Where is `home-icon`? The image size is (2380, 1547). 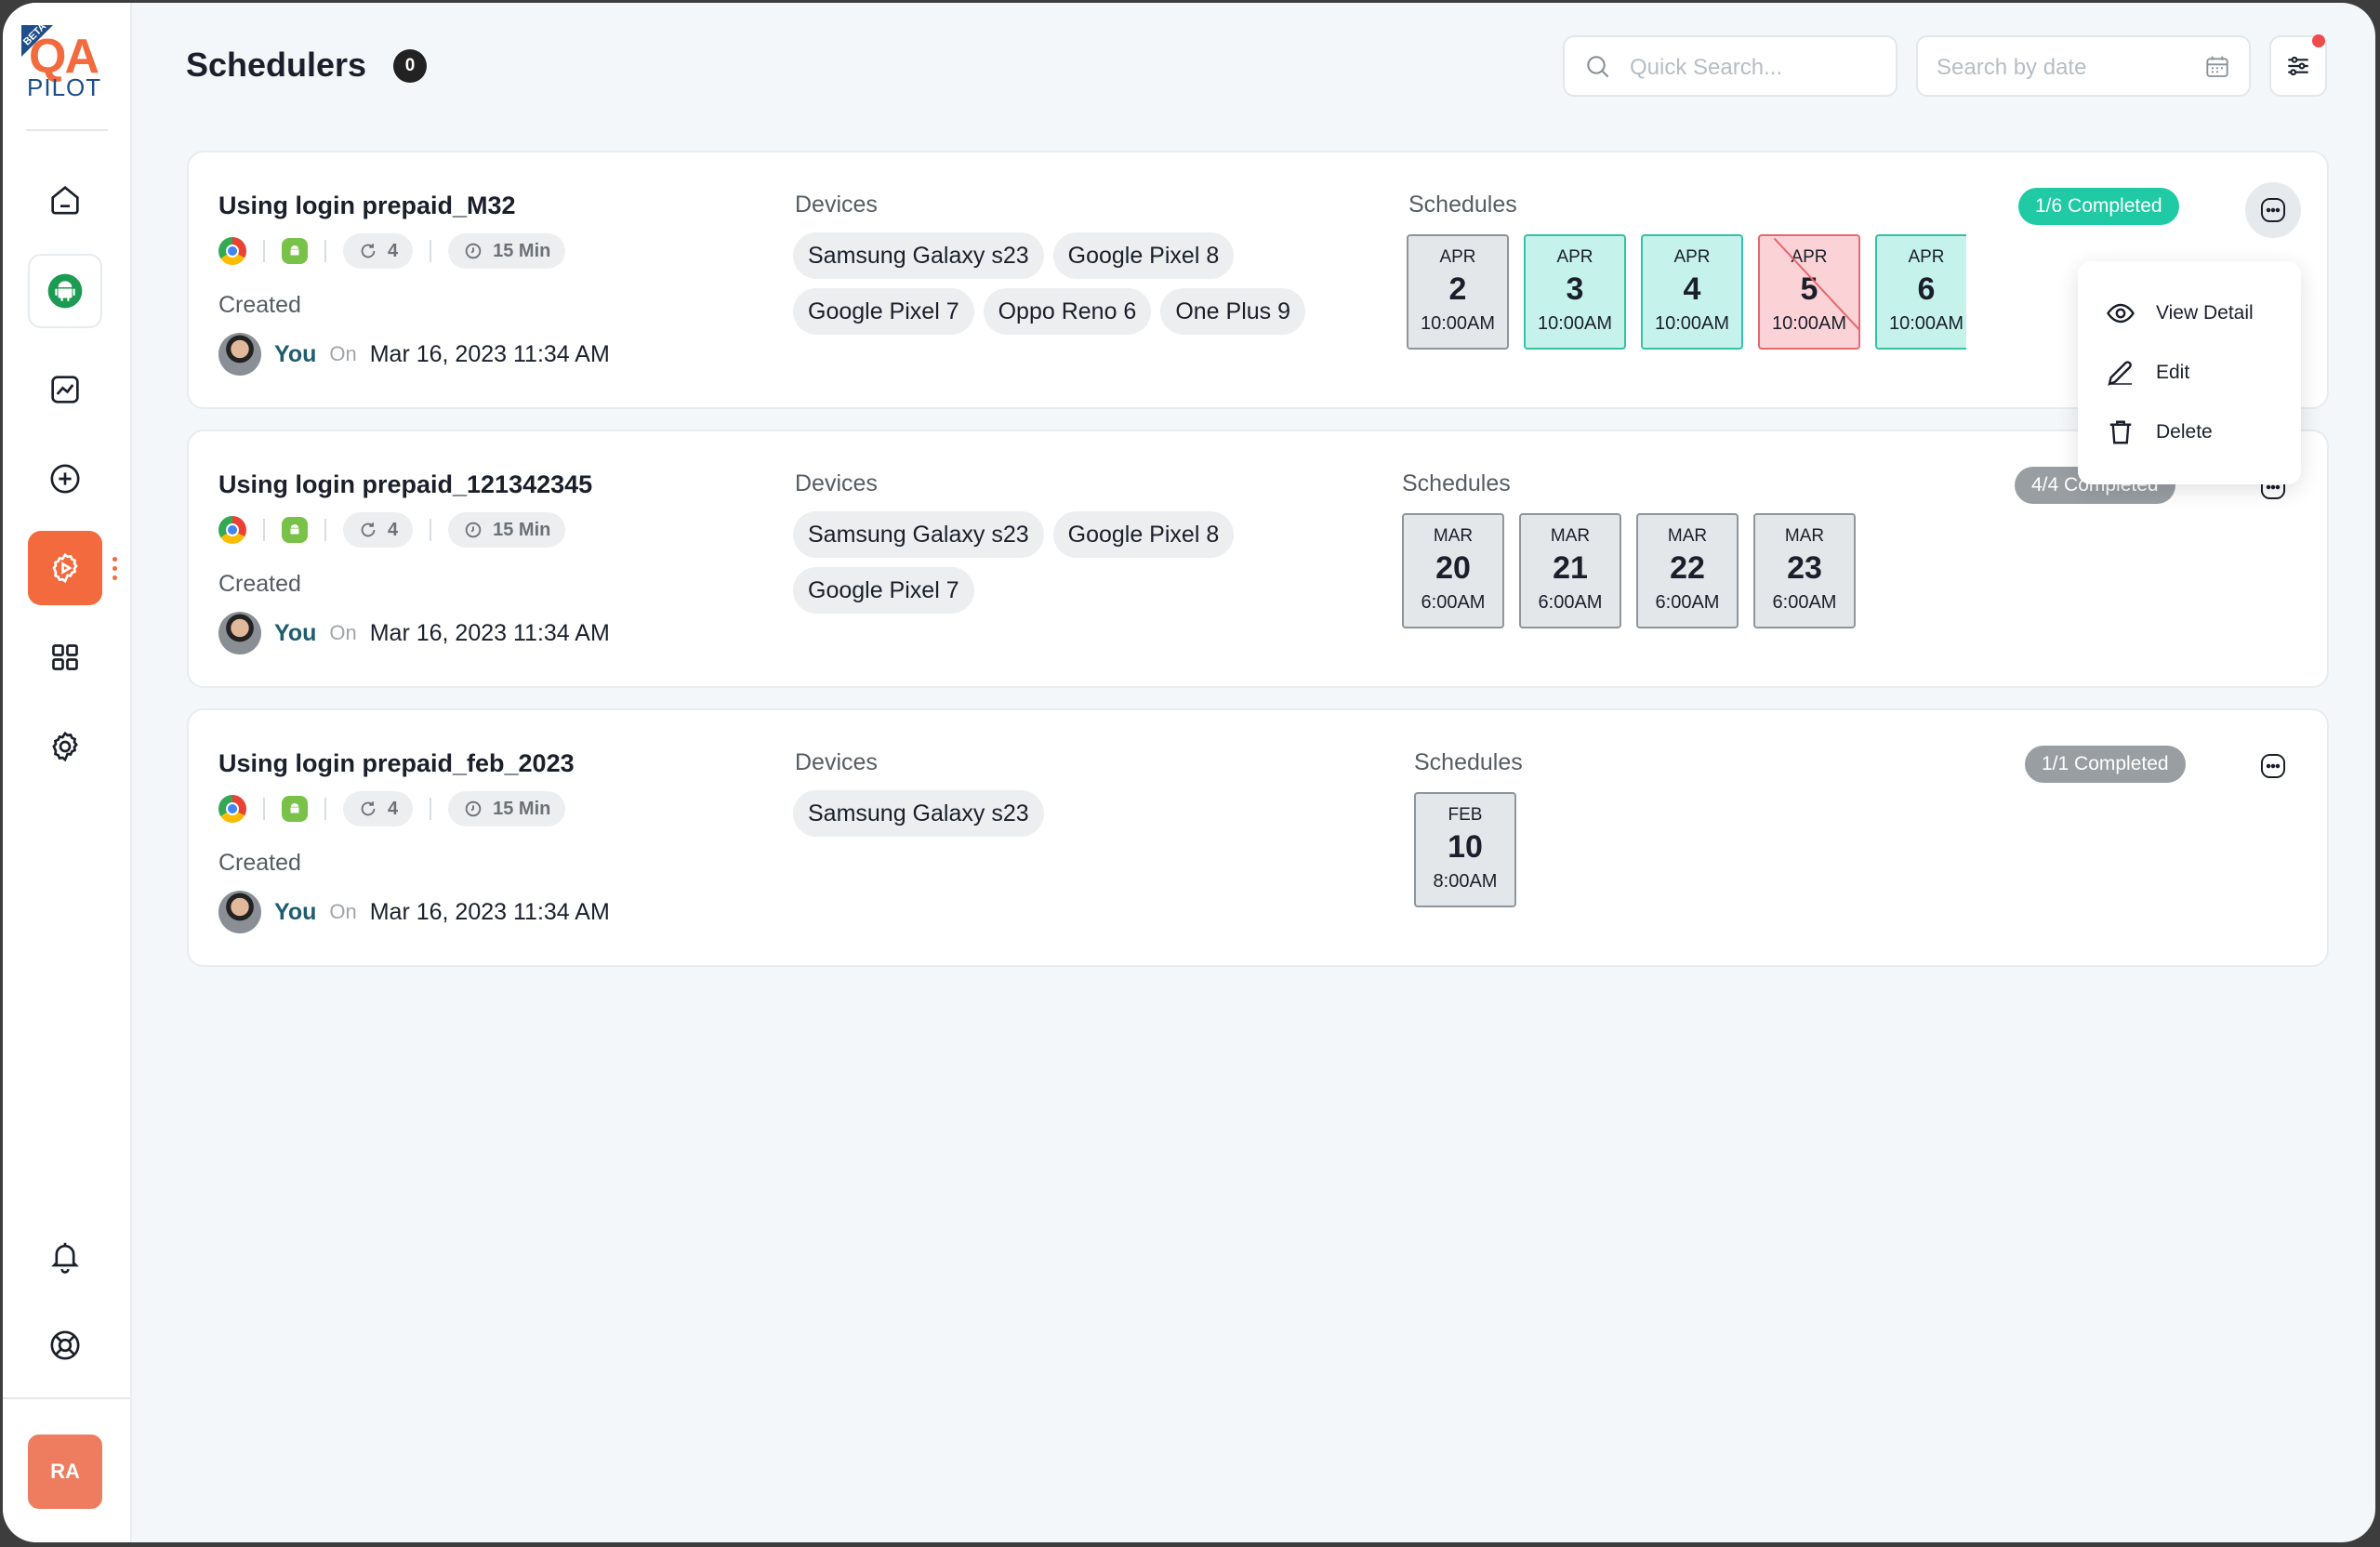 home-icon is located at coordinates (65, 200).